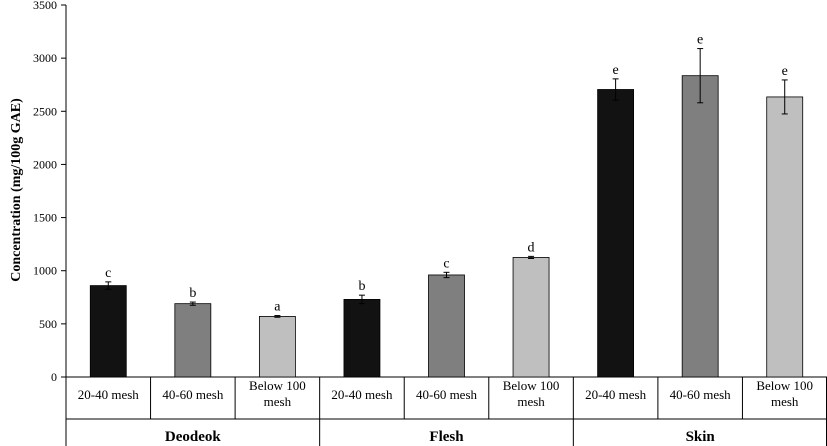 The height and width of the screenshot is (446, 827). What do you see at coordinates (701, 437) in the screenshot?
I see `x-group-label: Skin` at bounding box center [701, 437].